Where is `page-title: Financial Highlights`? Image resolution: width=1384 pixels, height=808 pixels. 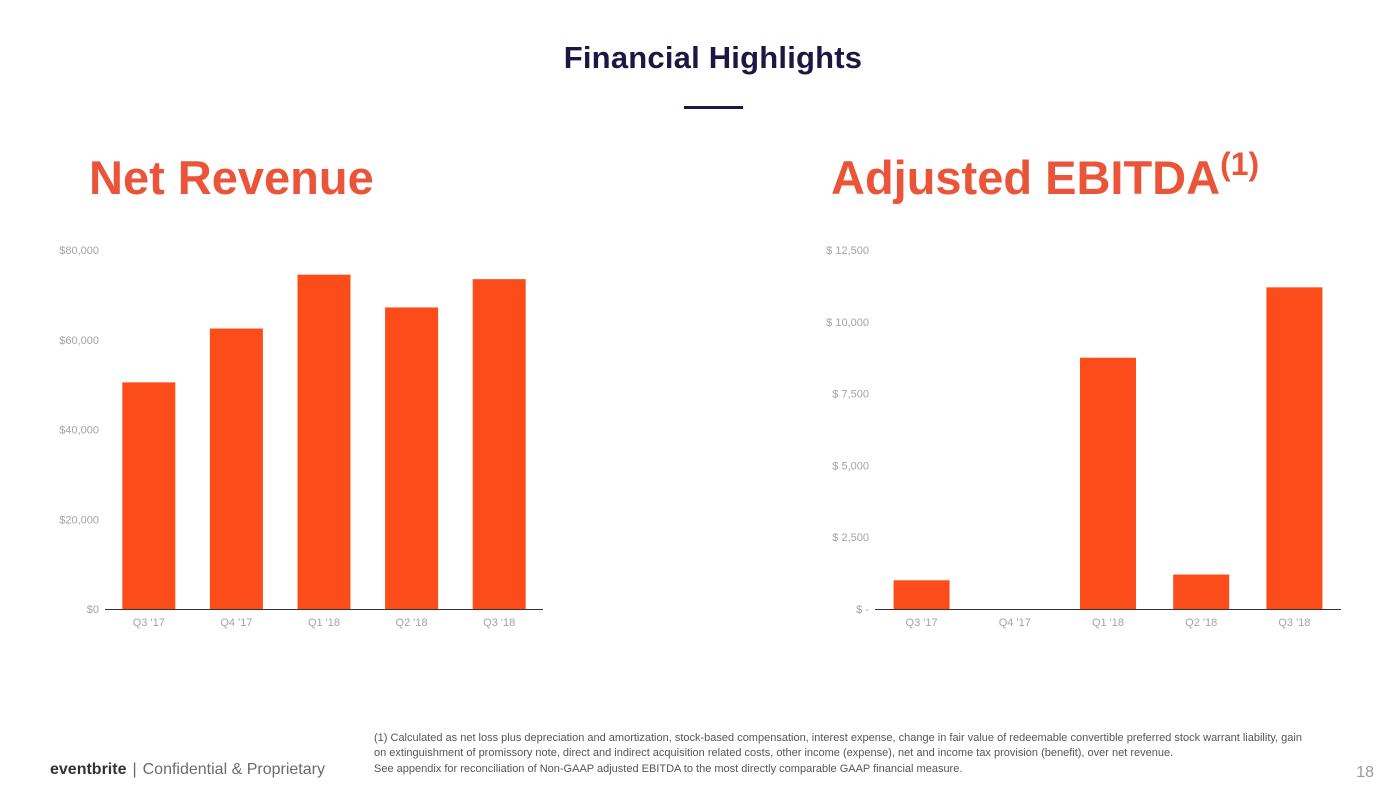 page-title: Financial Highlights is located at coordinates (713, 57).